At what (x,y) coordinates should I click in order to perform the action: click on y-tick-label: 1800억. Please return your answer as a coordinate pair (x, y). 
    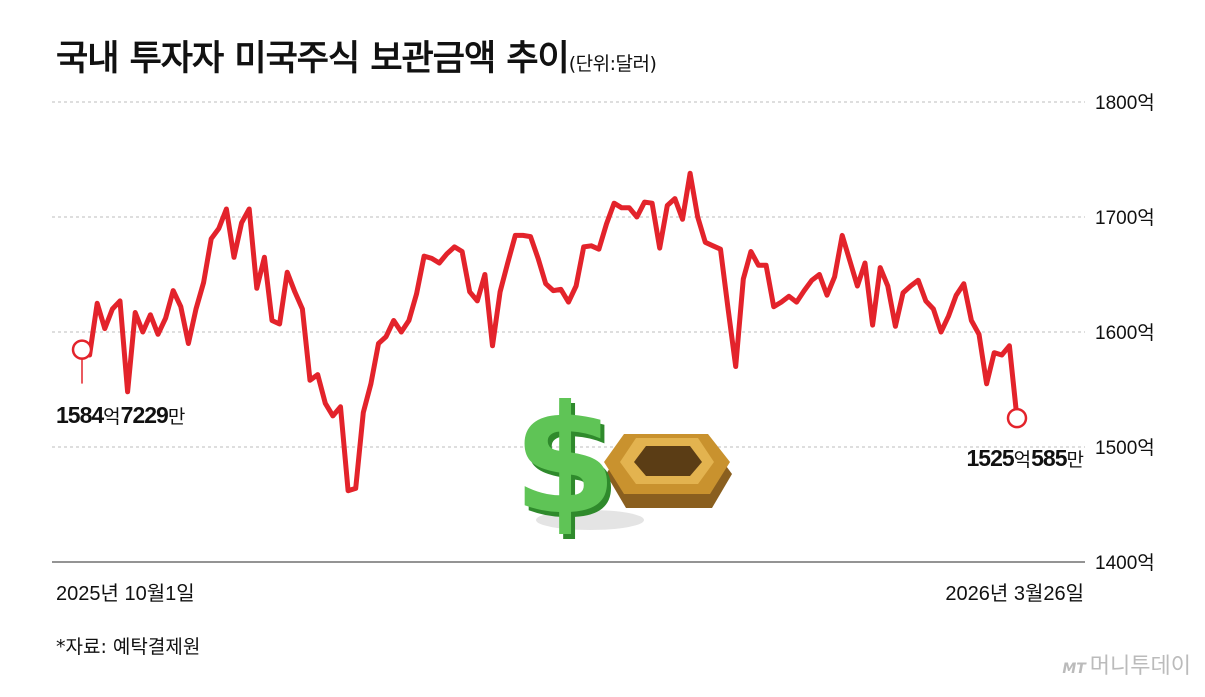
    Looking at the image, I should click on (1125, 103).